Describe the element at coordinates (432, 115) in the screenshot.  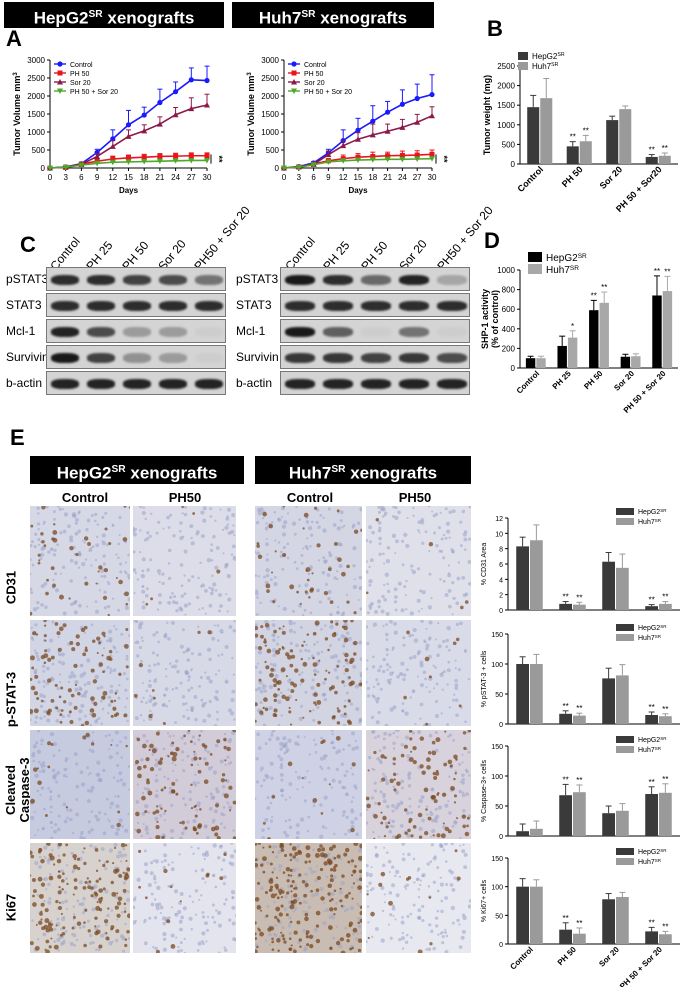
I see `data-point` at that location.